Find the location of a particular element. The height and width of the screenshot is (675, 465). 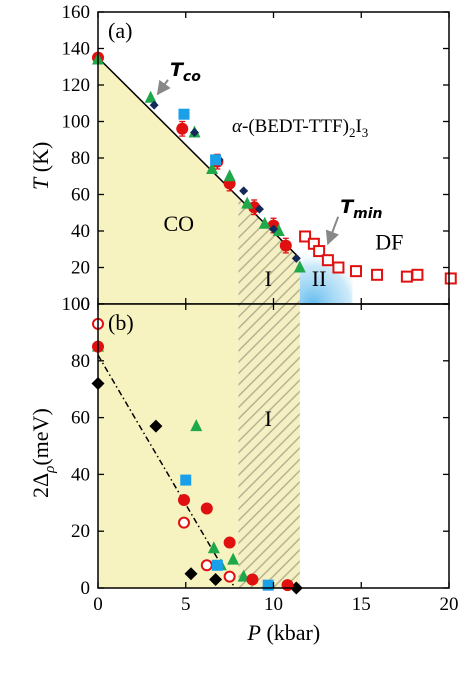

y-tick-label: 160 is located at coordinates (76, 12).